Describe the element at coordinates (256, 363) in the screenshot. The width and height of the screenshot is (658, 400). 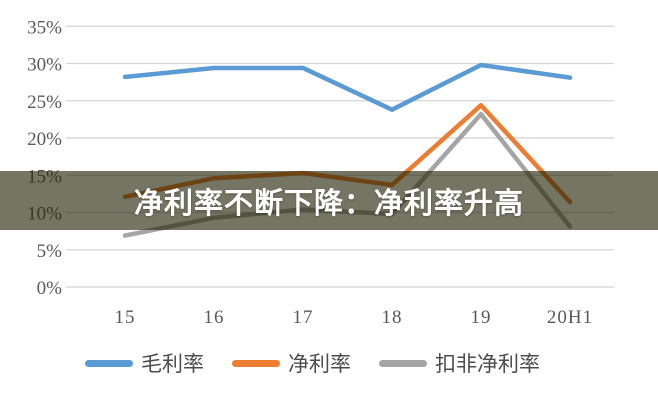
I see `net-margin-swatch` at that location.